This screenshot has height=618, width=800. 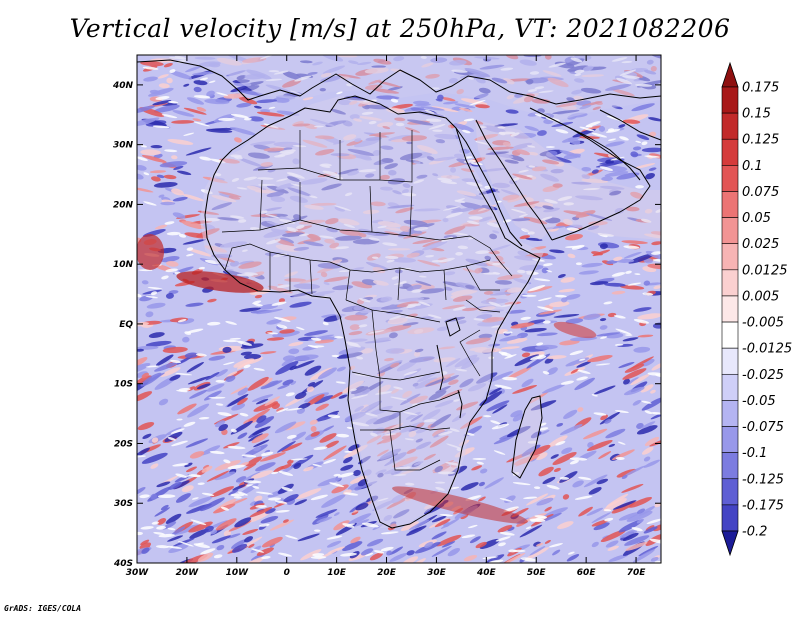 I want to click on grads-credit: GrADS: IGES/COLA, so click(x=43, y=608).